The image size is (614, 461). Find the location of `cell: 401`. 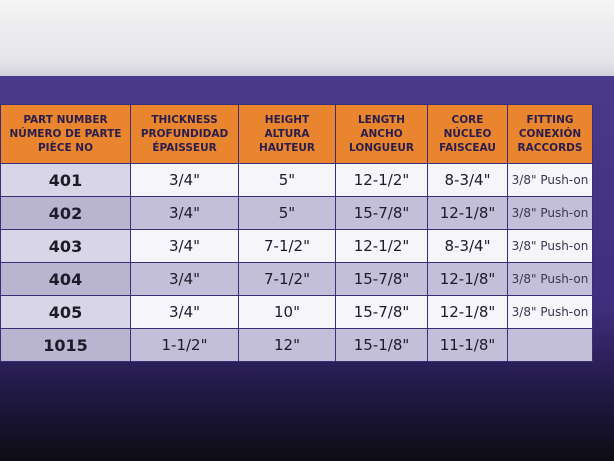

cell: 401 is located at coordinates (65, 180).